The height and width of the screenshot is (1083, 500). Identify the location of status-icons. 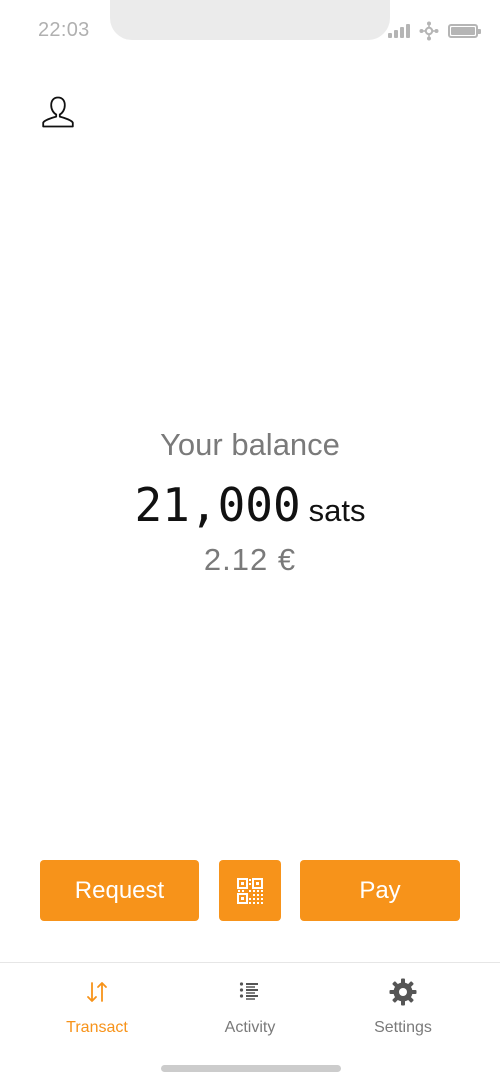
(434, 31).